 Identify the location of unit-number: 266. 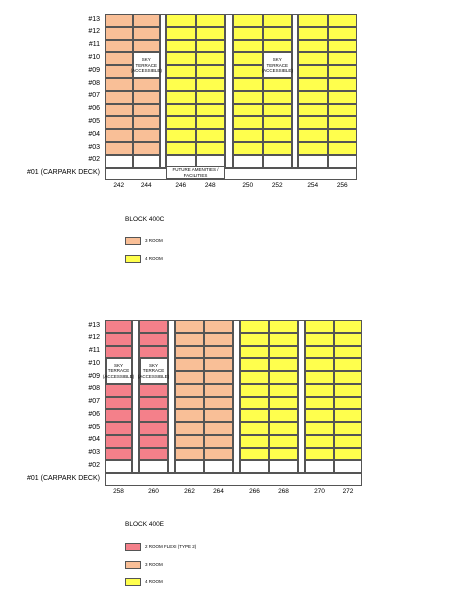
(254, 491).